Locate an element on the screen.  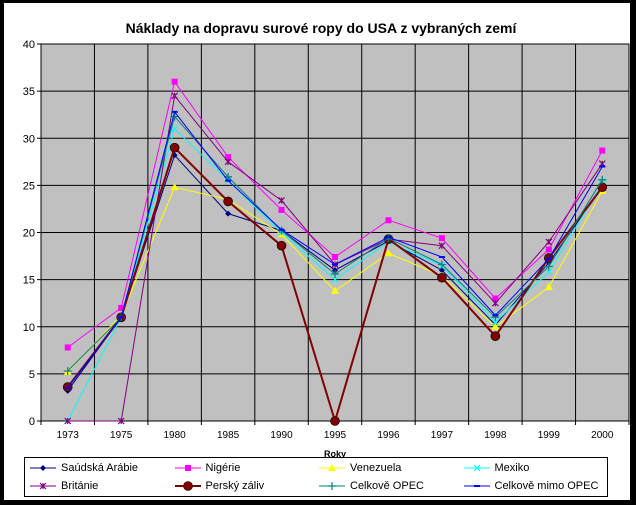
legend-item: Saúdská Arábie is located at coordinates (99, 468).